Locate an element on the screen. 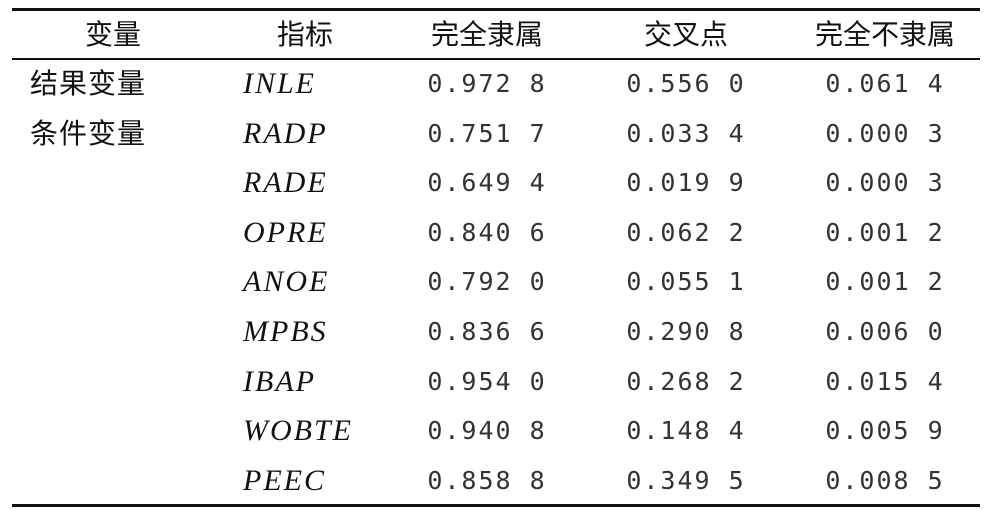 This screenshot has height=512, width=992. value-cell: 0.858 8 is located at coordinates (487, 480).